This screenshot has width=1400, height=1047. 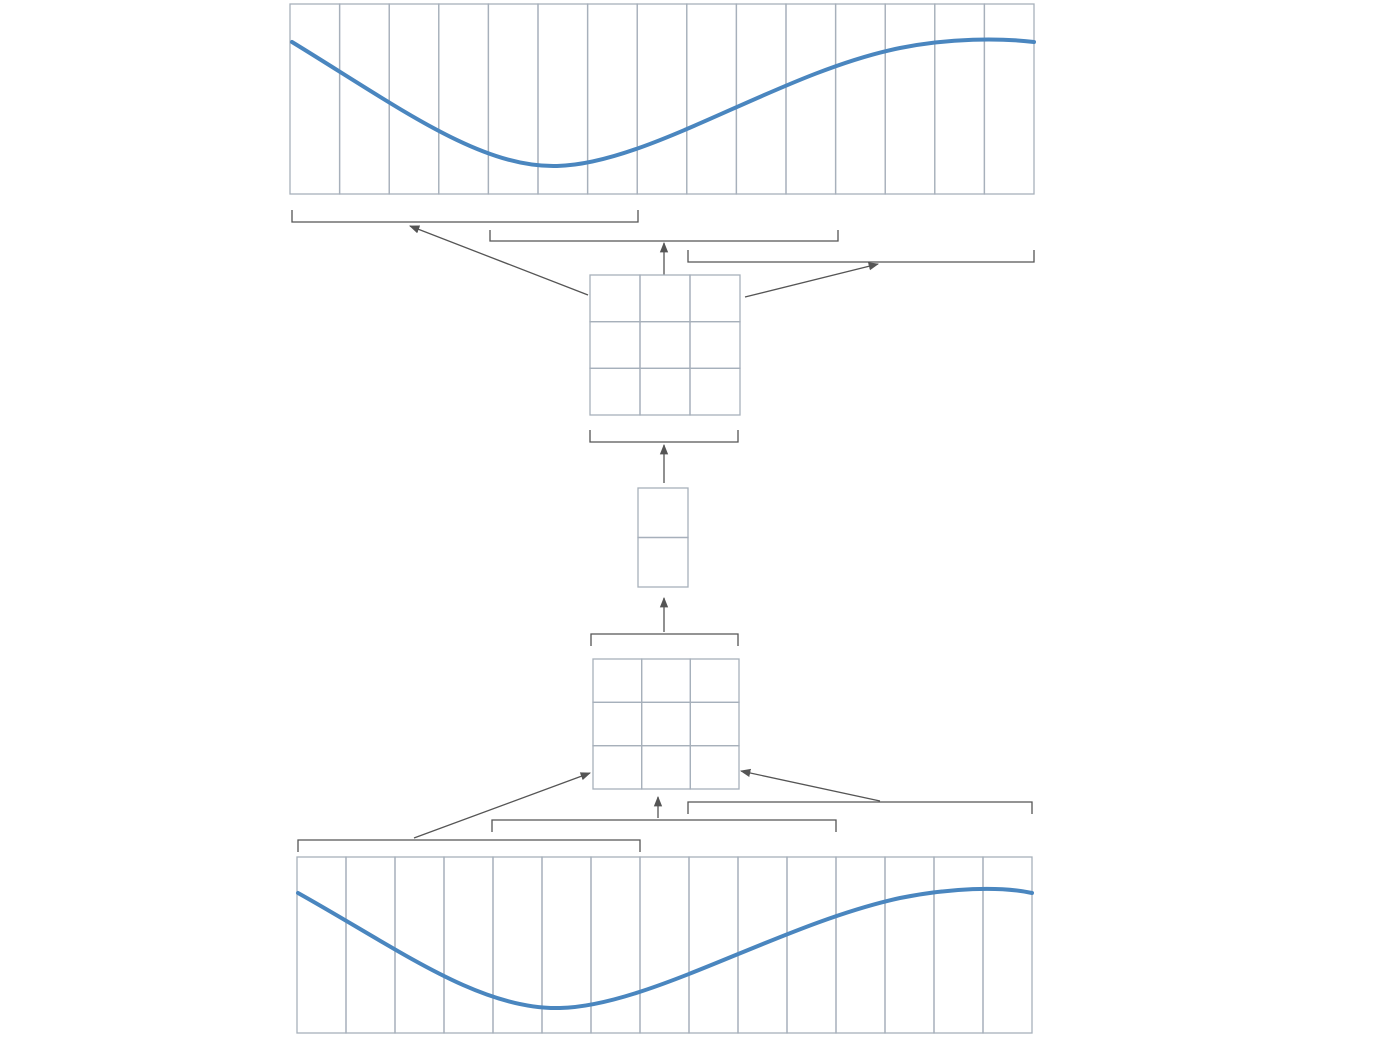 I want to click on input-signal, so click(x=664, y=945).